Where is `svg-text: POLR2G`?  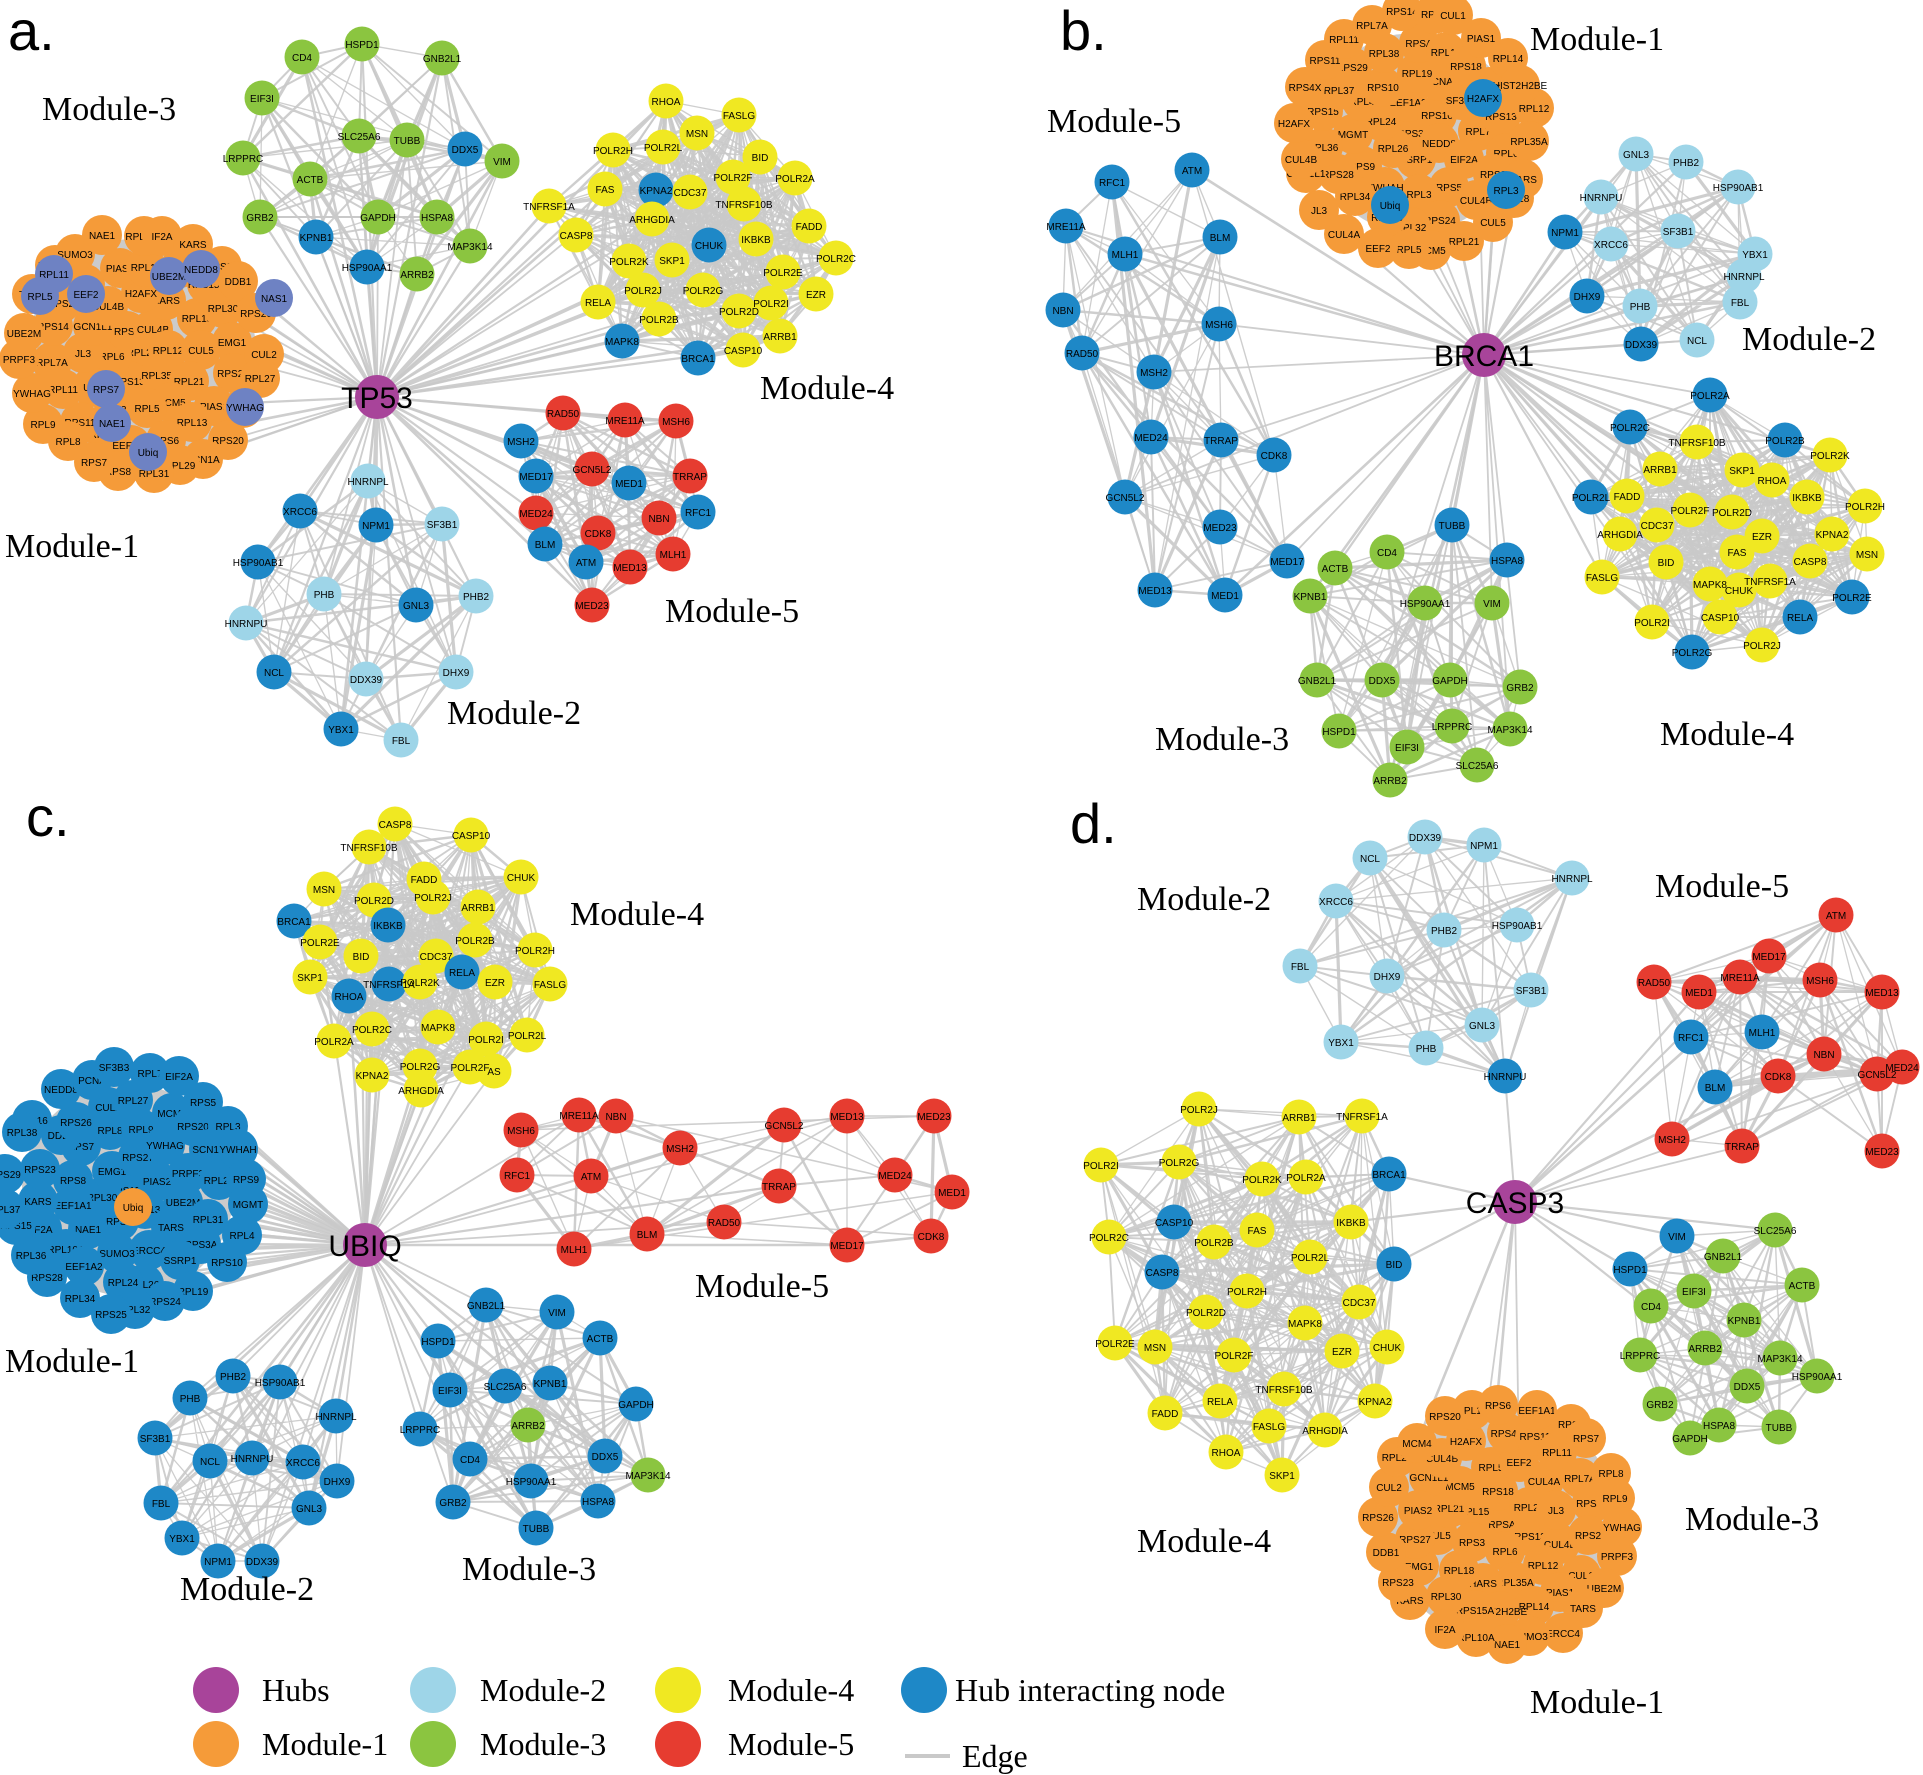 svg-text: POLR2G is located at coordinates (1179, 1163).